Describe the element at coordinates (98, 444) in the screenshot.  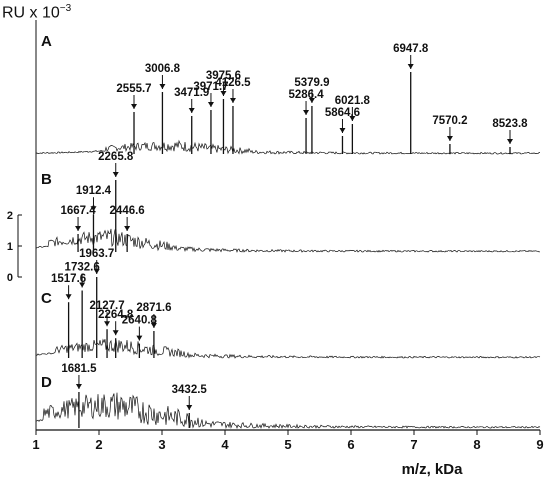
I see `x-tick-label: 2` at that location.